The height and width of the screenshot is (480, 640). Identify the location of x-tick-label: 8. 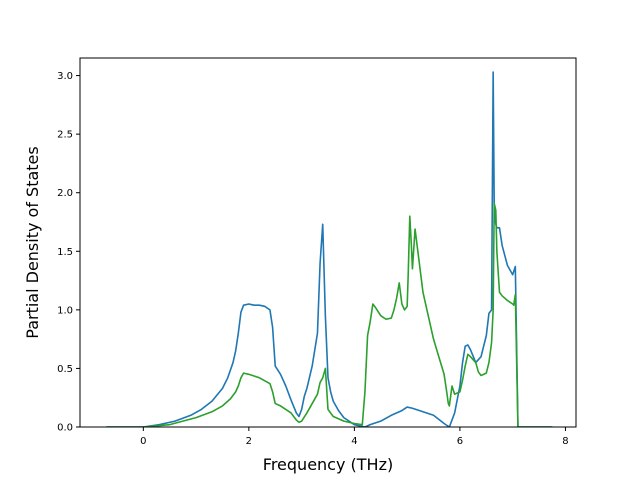
(565, 441).